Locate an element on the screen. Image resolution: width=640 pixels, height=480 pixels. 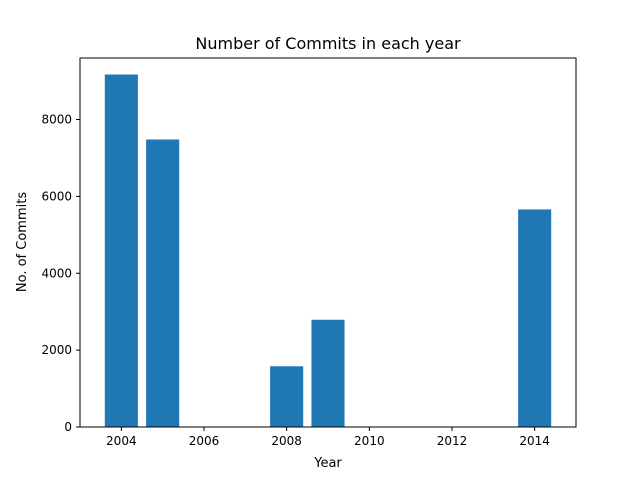
bar-2008 is located at coordinates (287, 396).